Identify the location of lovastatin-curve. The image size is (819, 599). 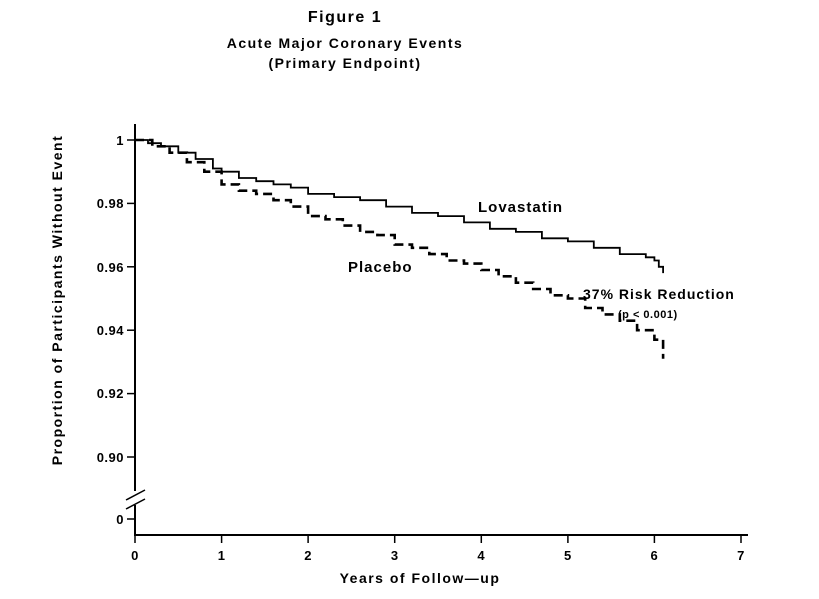
(399, 206).